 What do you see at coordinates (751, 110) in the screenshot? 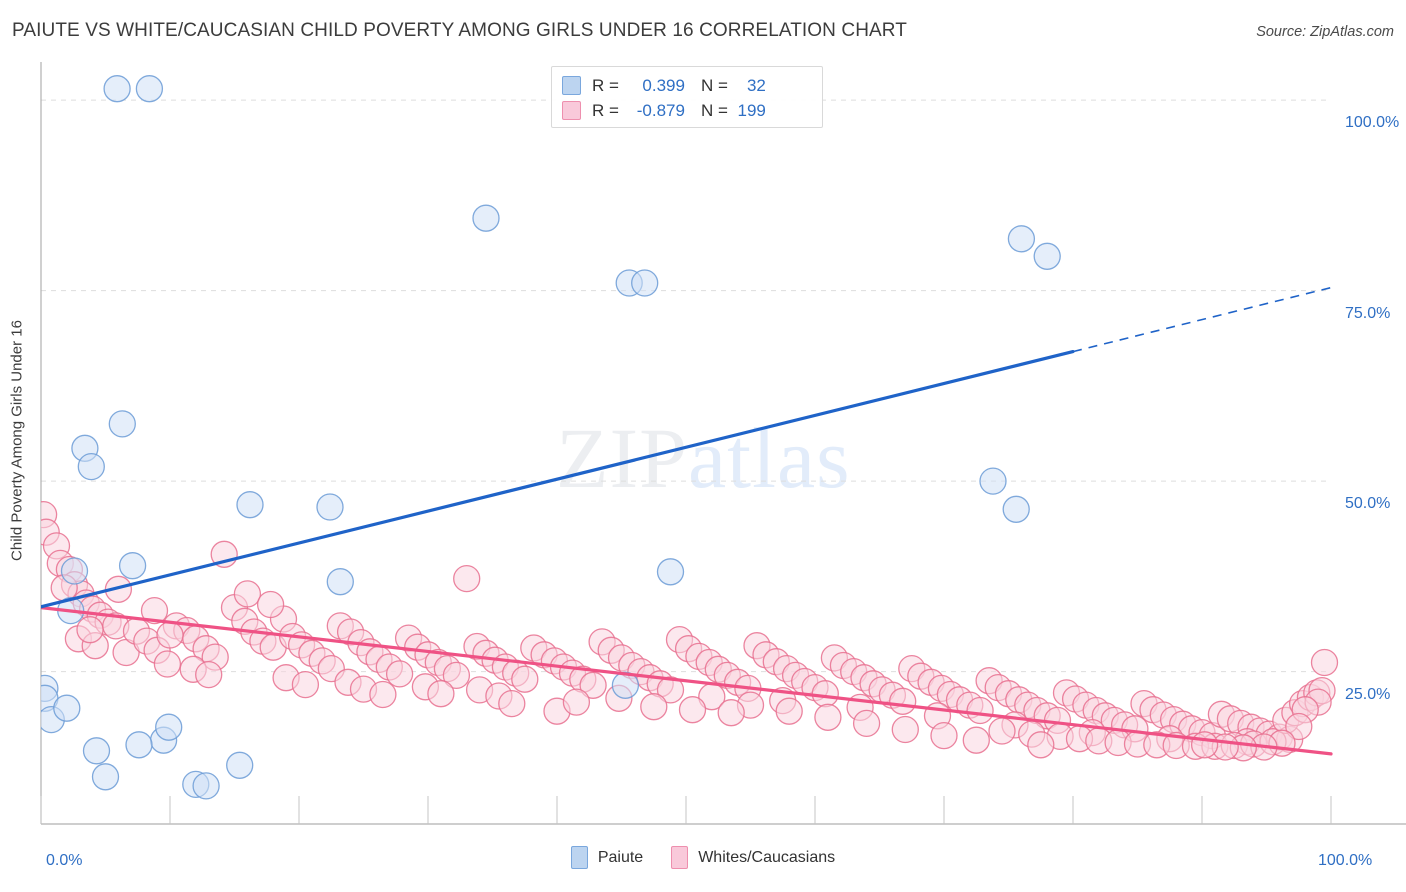
I see `n-value-whites: 199` at bounding box center [751, 110].